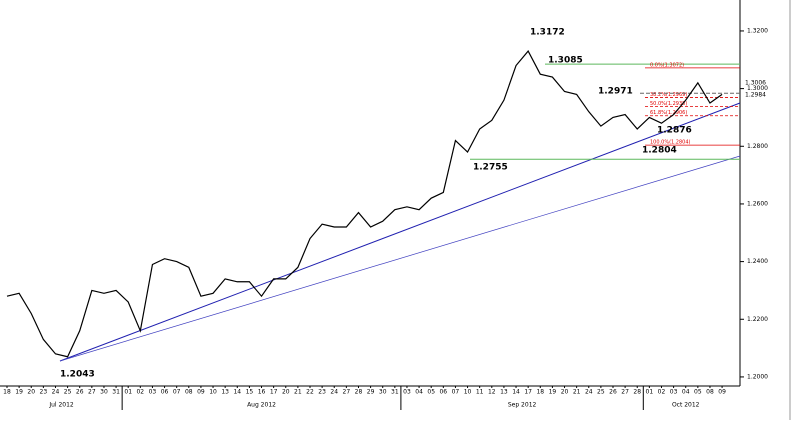 This screenshot has width=806, height=424. What do you see at coordinates (261, 405) in the screenshot?
I see `month-label: Aug 2012` at bounding box center [261, 405].